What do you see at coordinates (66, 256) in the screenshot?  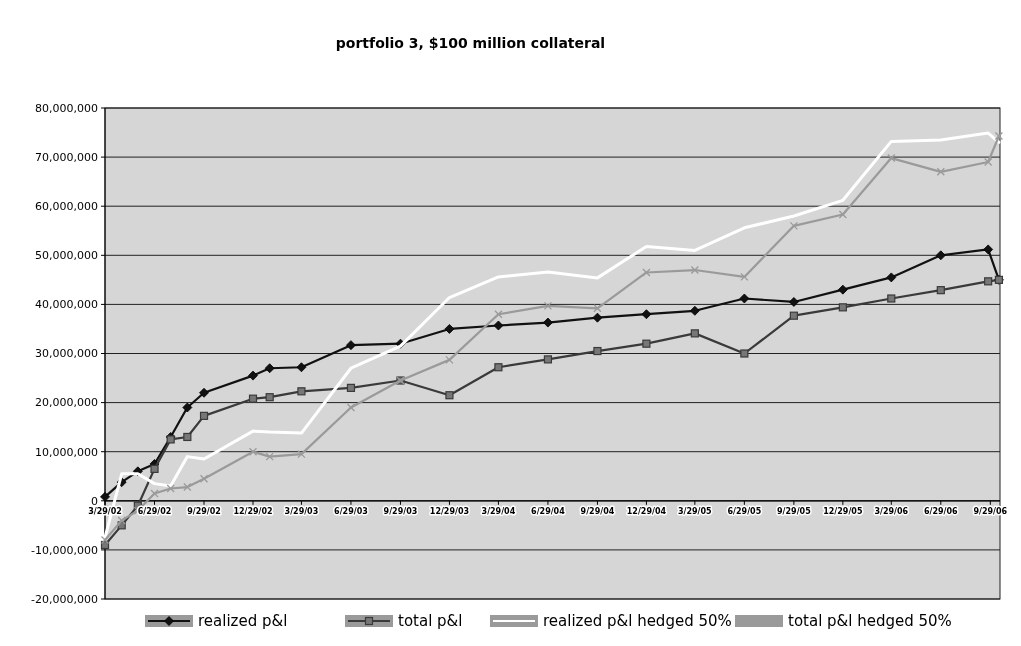 I see `y-tick-label: 50,000,000` at bounding box center [66, 256].